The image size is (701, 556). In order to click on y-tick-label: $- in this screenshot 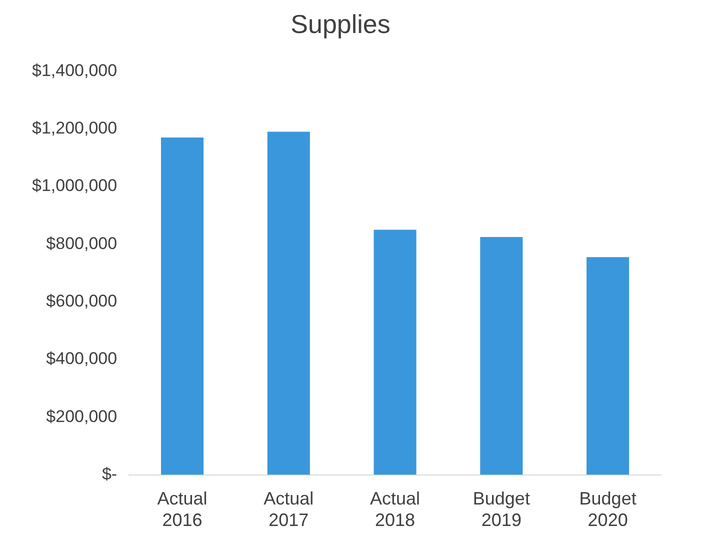, I will do `click(110, 474)`.